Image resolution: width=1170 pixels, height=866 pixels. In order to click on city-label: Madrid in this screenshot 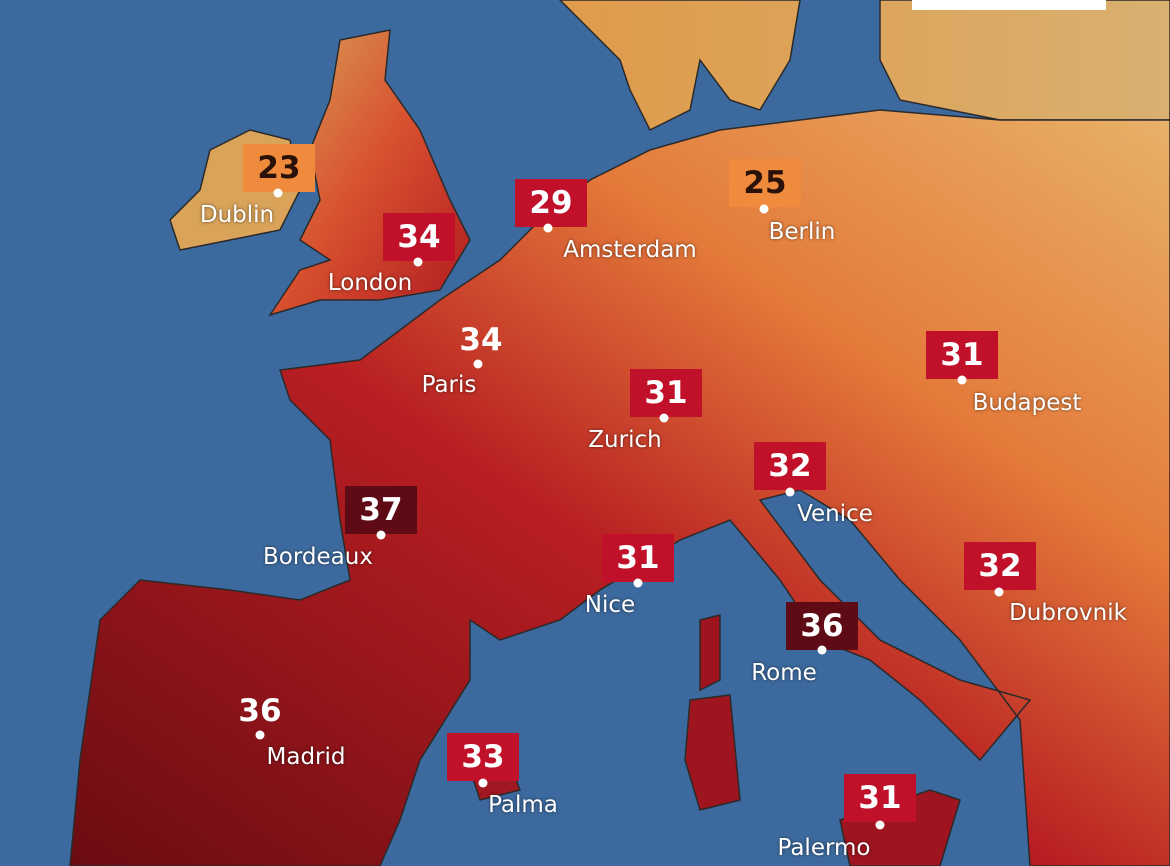, I will do `click(306, 757)`.